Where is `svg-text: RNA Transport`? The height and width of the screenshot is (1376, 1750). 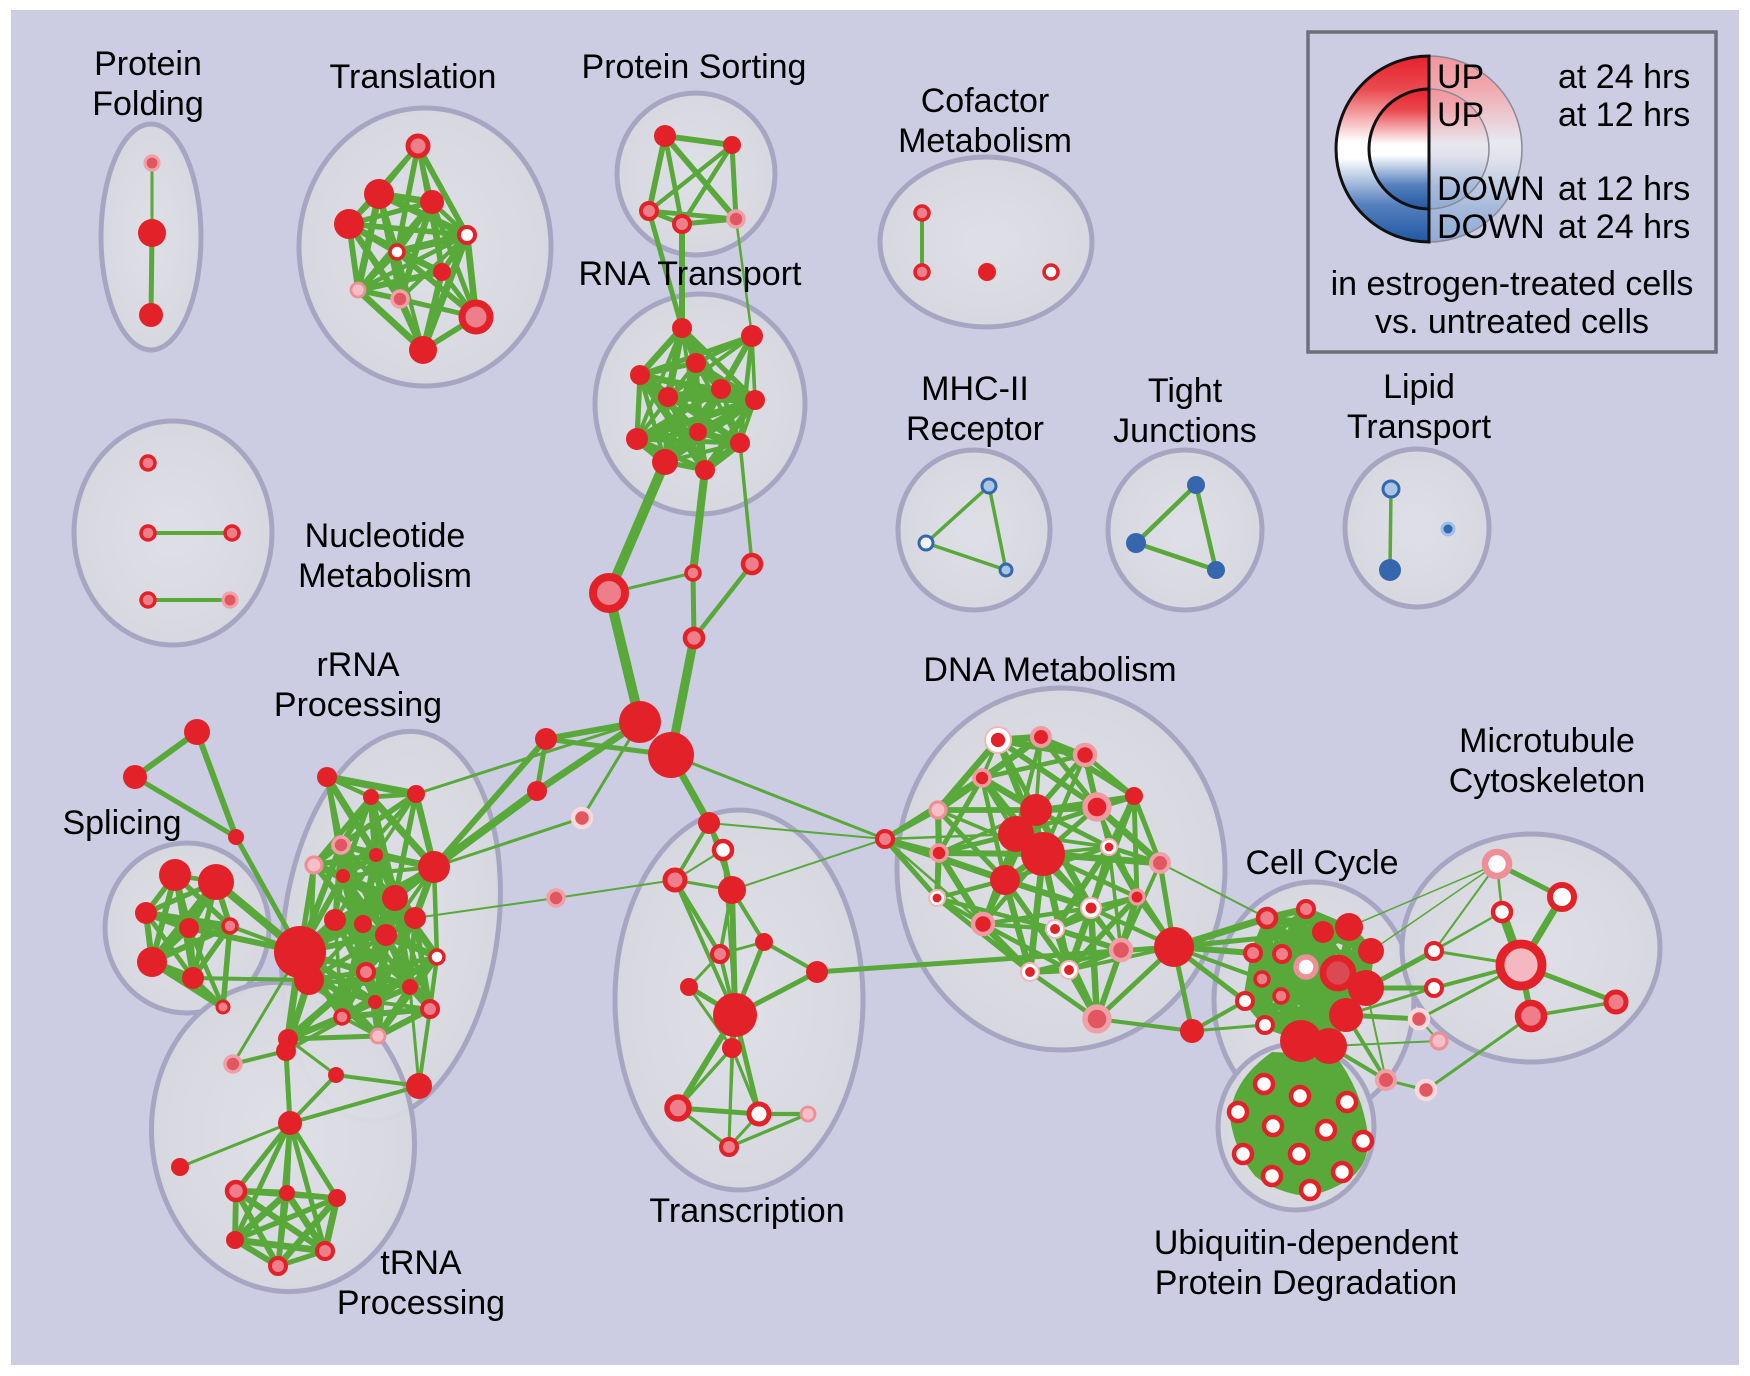 svg-text: RNA Transport is located at coordinates (691, 274).